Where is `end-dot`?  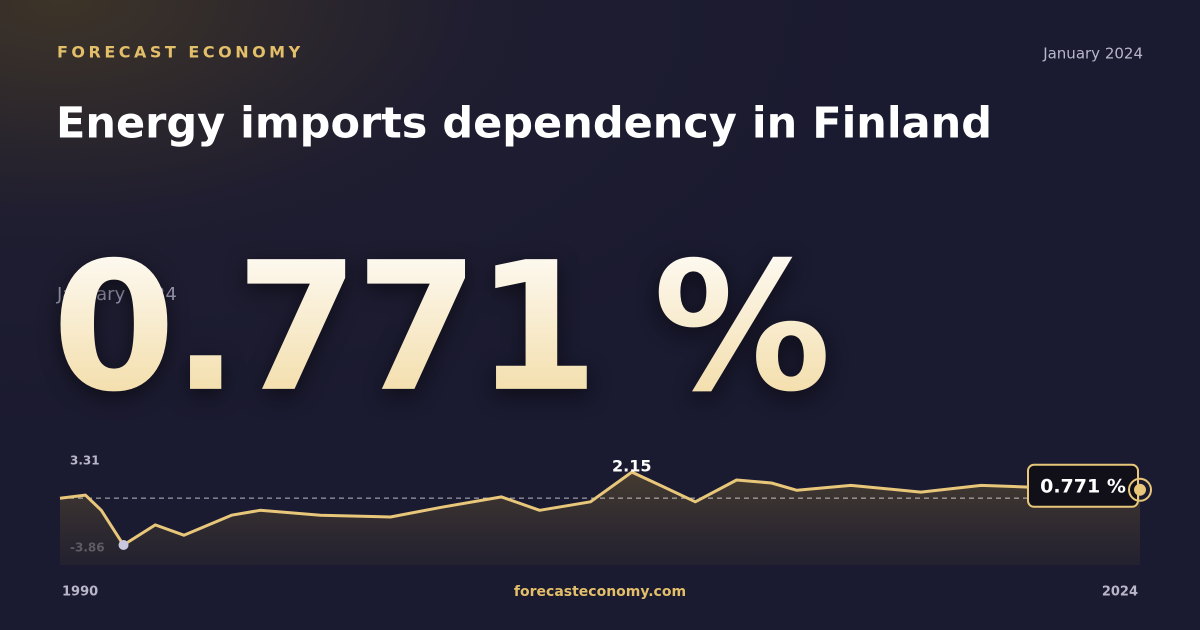
end-dot is located at coordinates (1140, 489).